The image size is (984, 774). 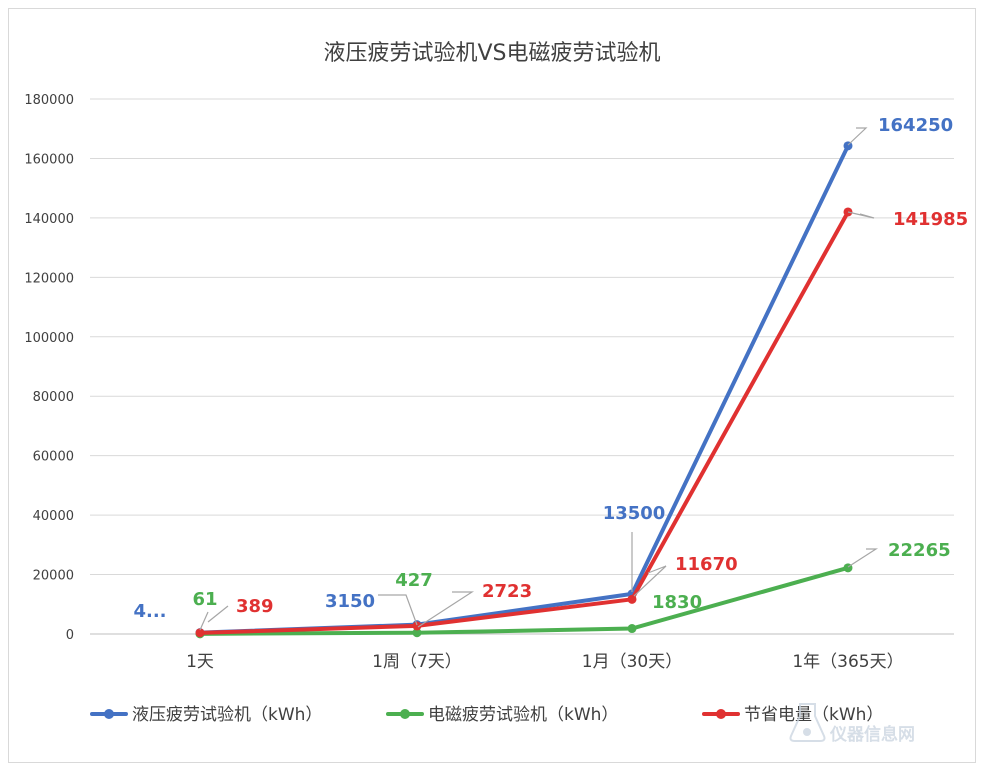 I want to click on legend-label: 电磁疲劳试验机（kWh）, so click(x=523, y=715).